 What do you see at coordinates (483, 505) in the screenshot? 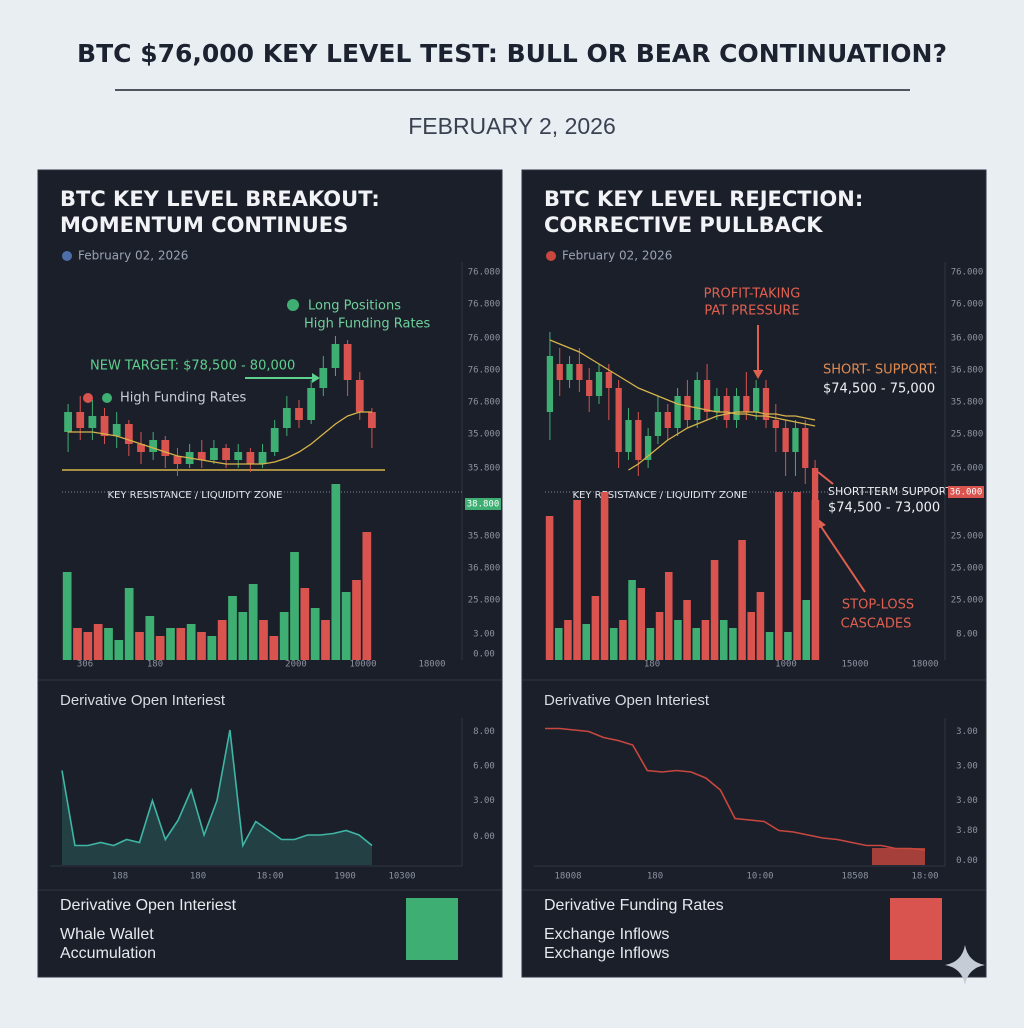
I see `price-tag-label: 38.800` at bounding box center [483, 505].